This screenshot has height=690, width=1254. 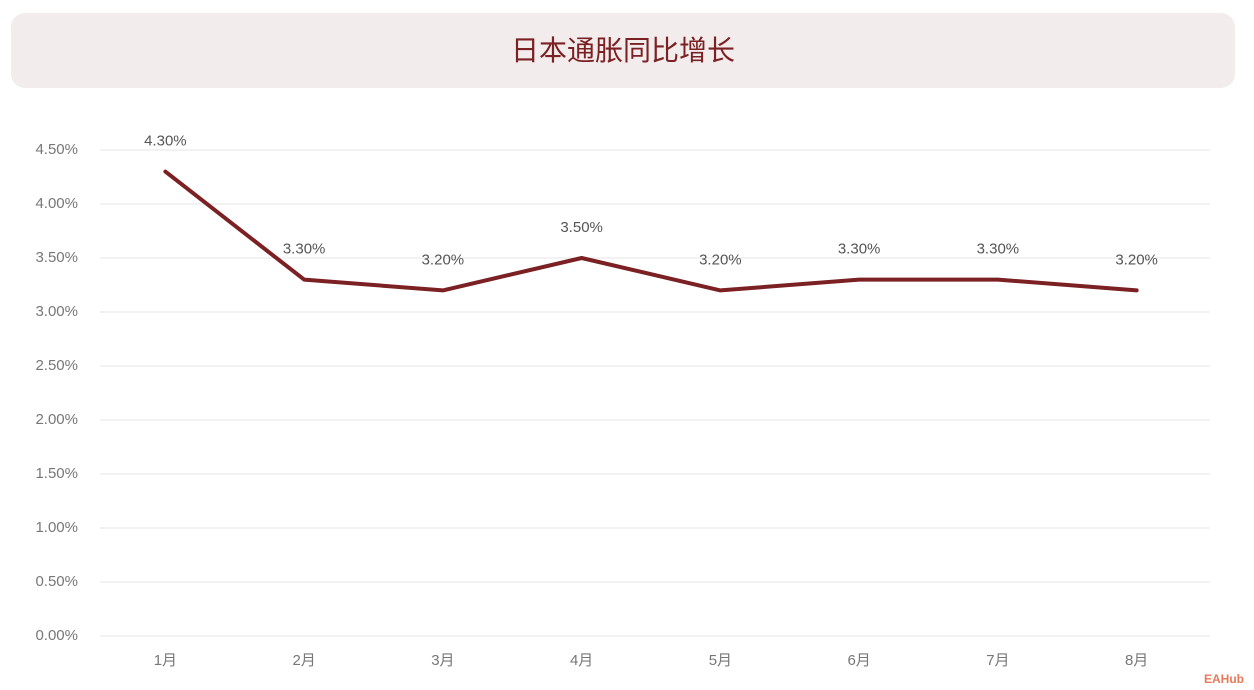 I want to click on chart-title: 日本通胀同比增长, so click(x=622, y=50).